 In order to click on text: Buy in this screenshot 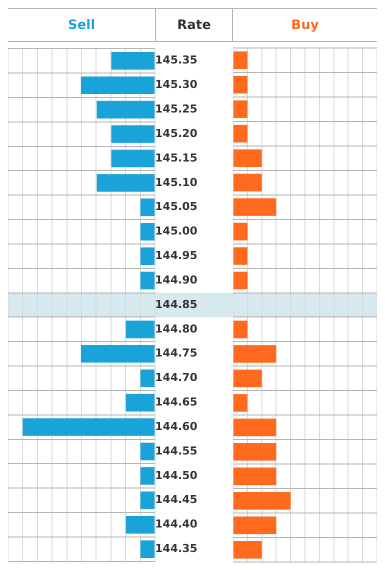, I will do `click(305, 25)`.